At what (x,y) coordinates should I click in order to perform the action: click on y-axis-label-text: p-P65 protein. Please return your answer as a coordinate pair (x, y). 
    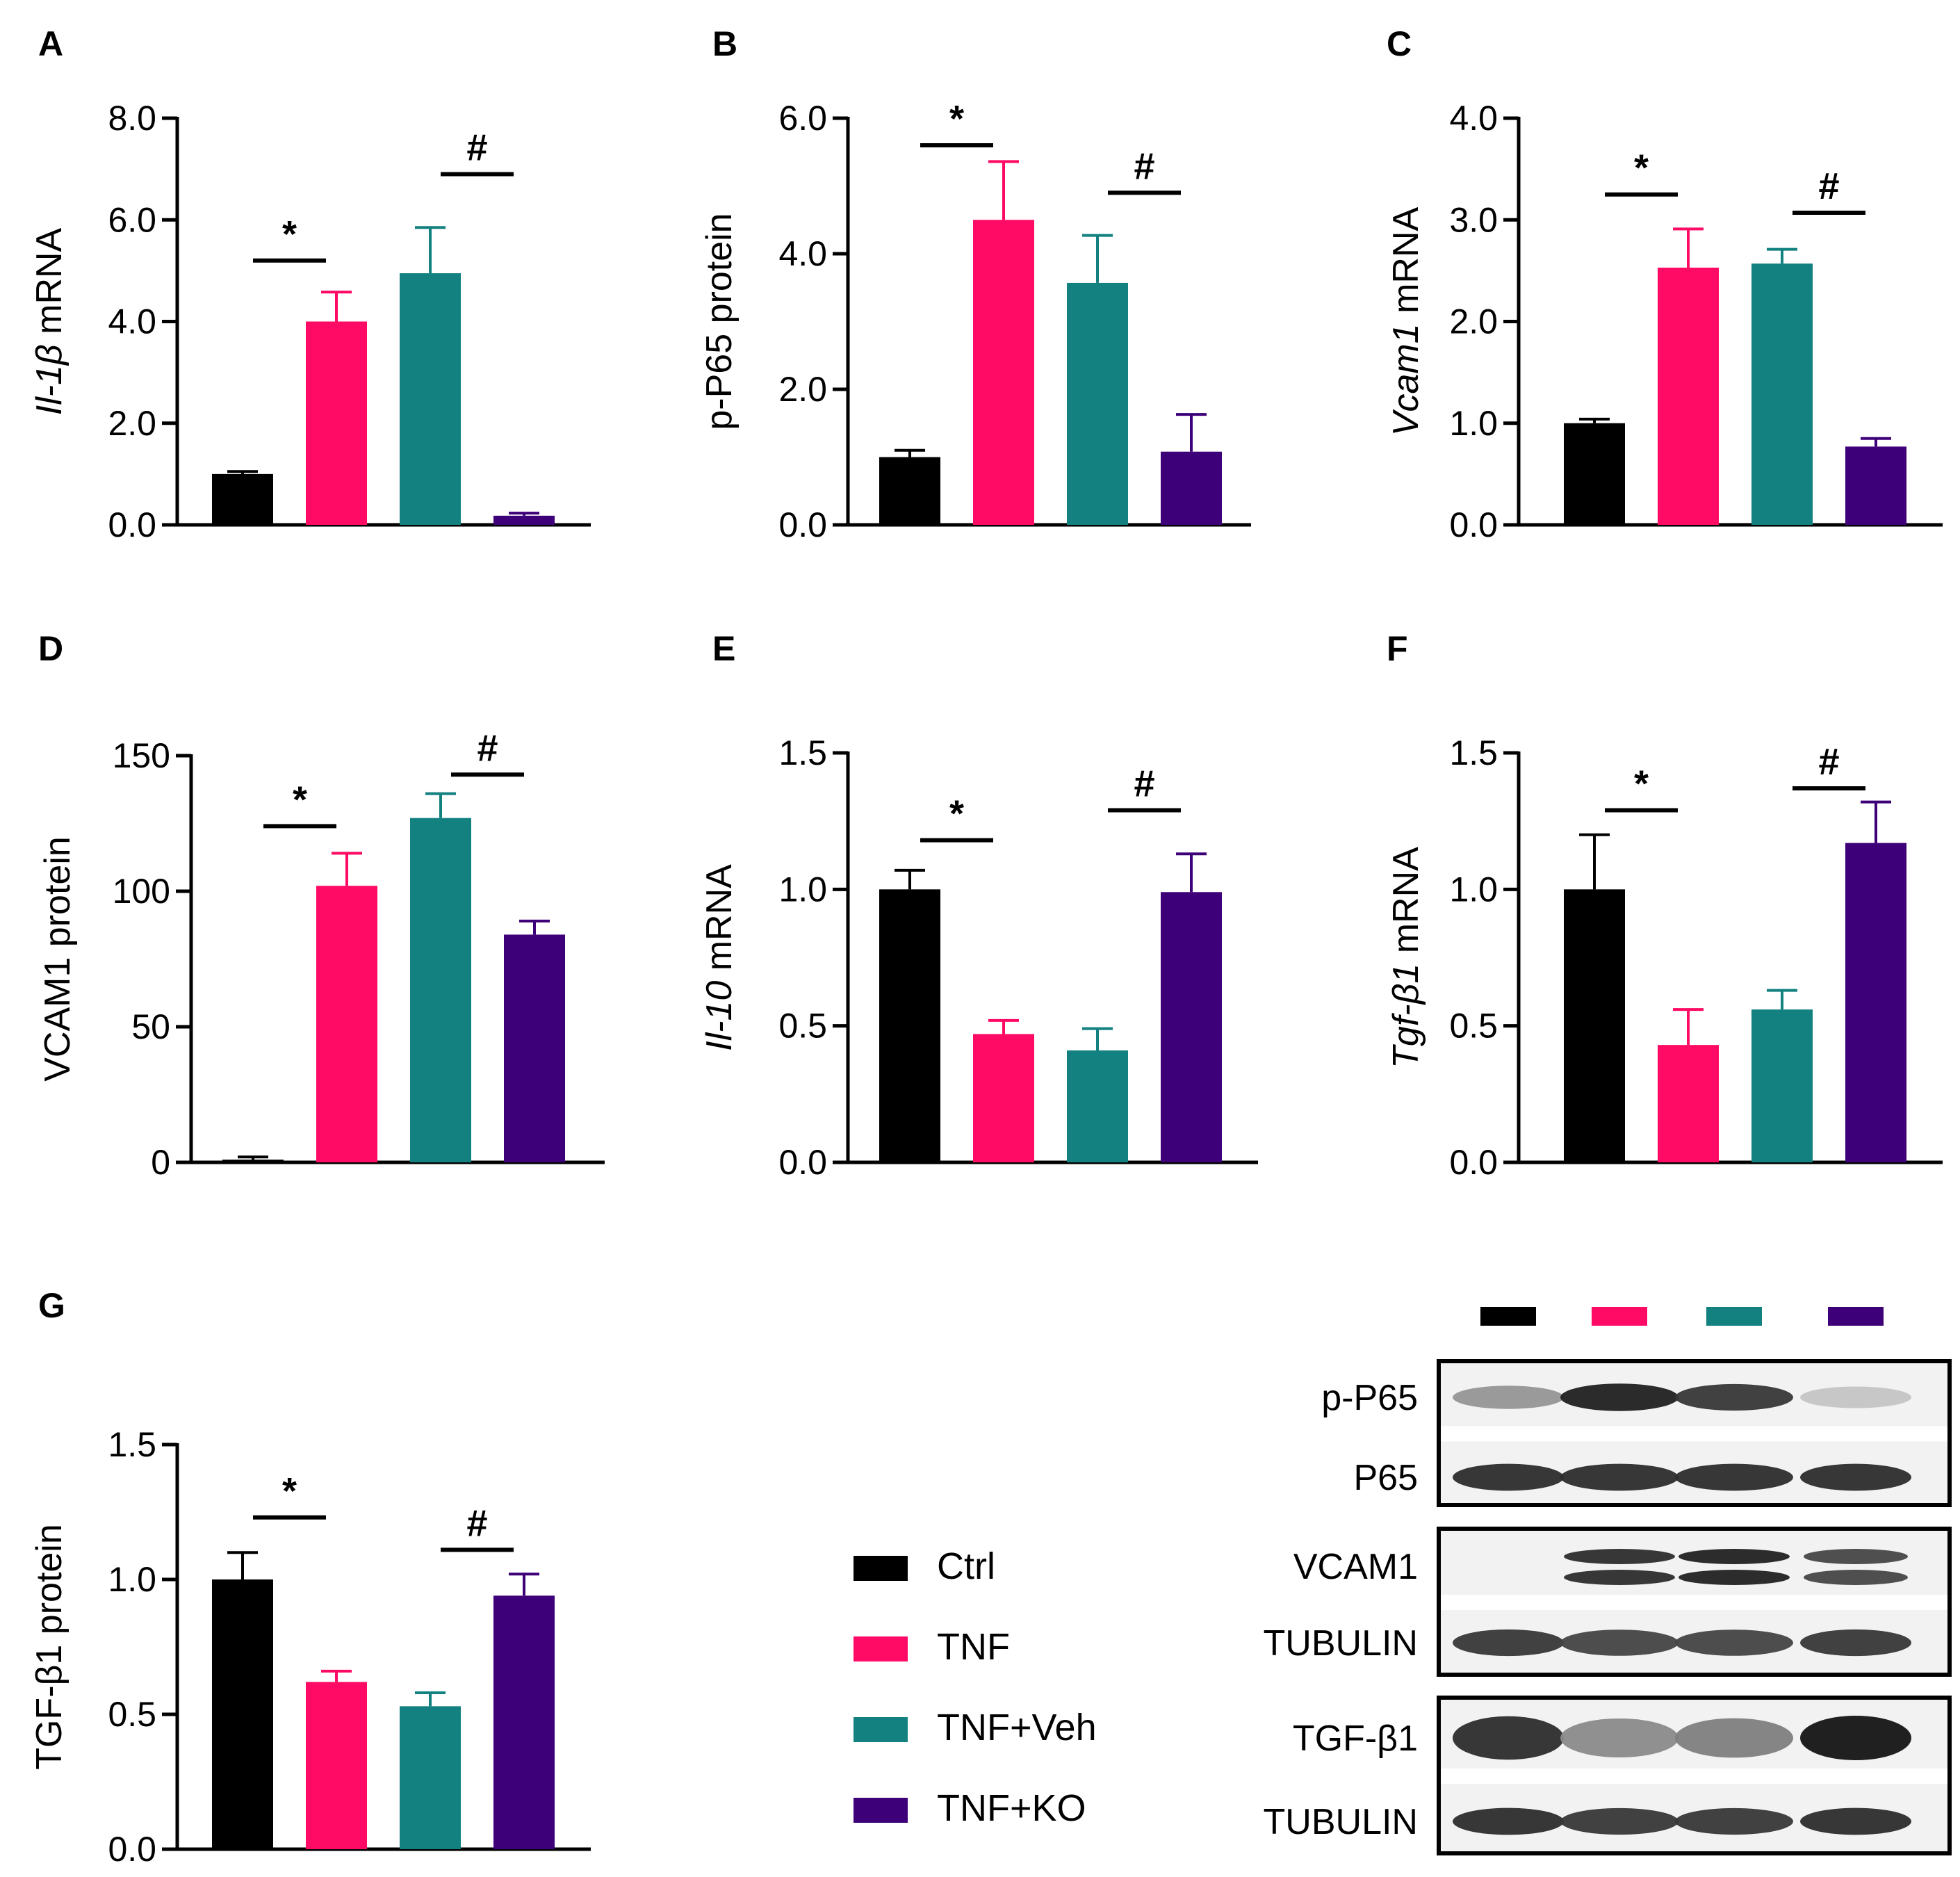
    Looking at the image, I should click on (719, 321).